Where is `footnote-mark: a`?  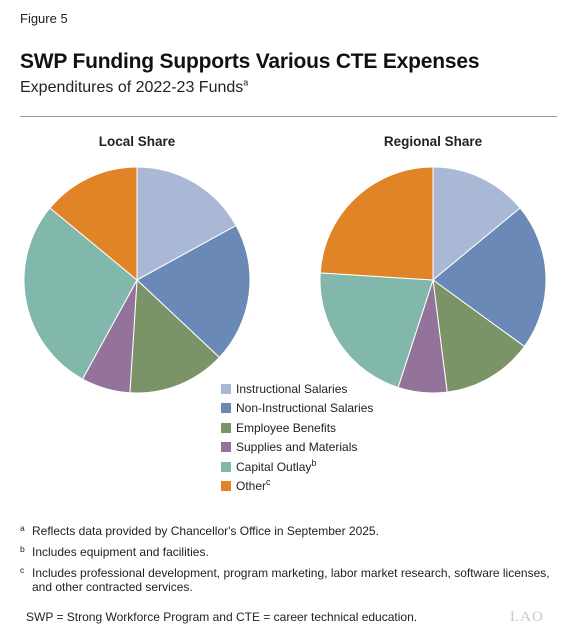
footnote-mark: a is located at coordinates (22, 528).